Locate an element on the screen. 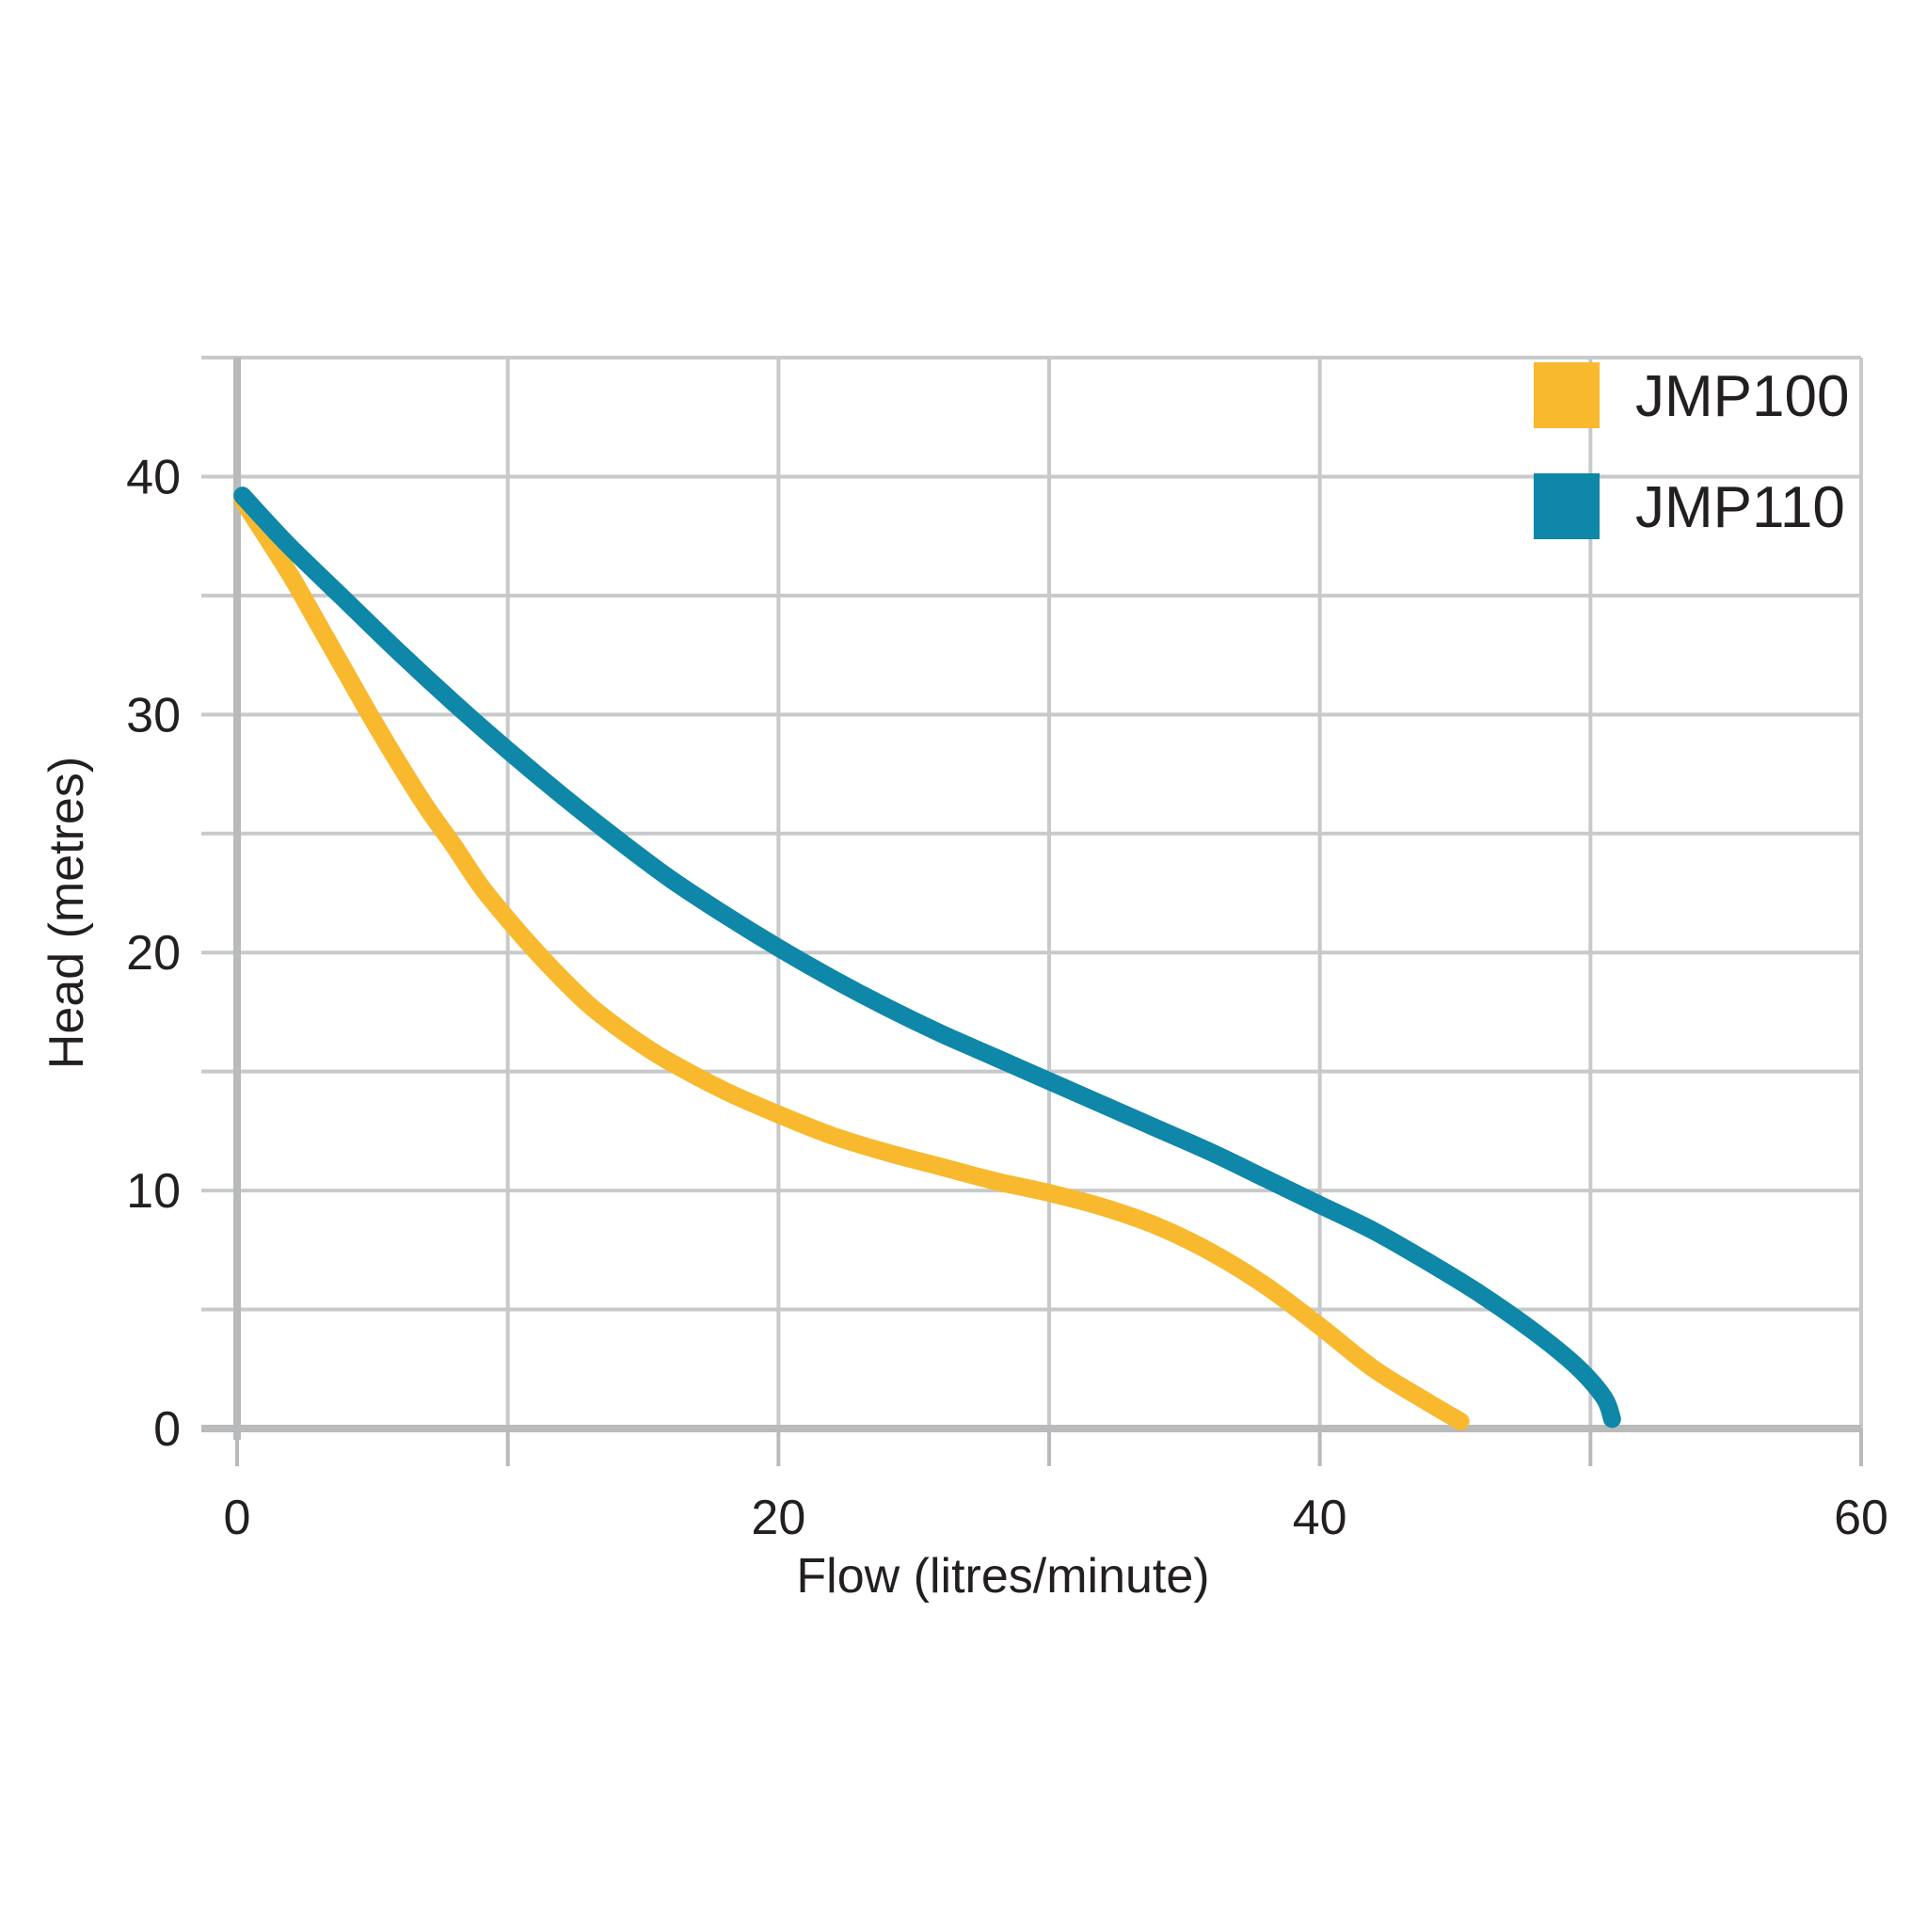  x-tick-label: 20 is located at coordinates (778, 1518).